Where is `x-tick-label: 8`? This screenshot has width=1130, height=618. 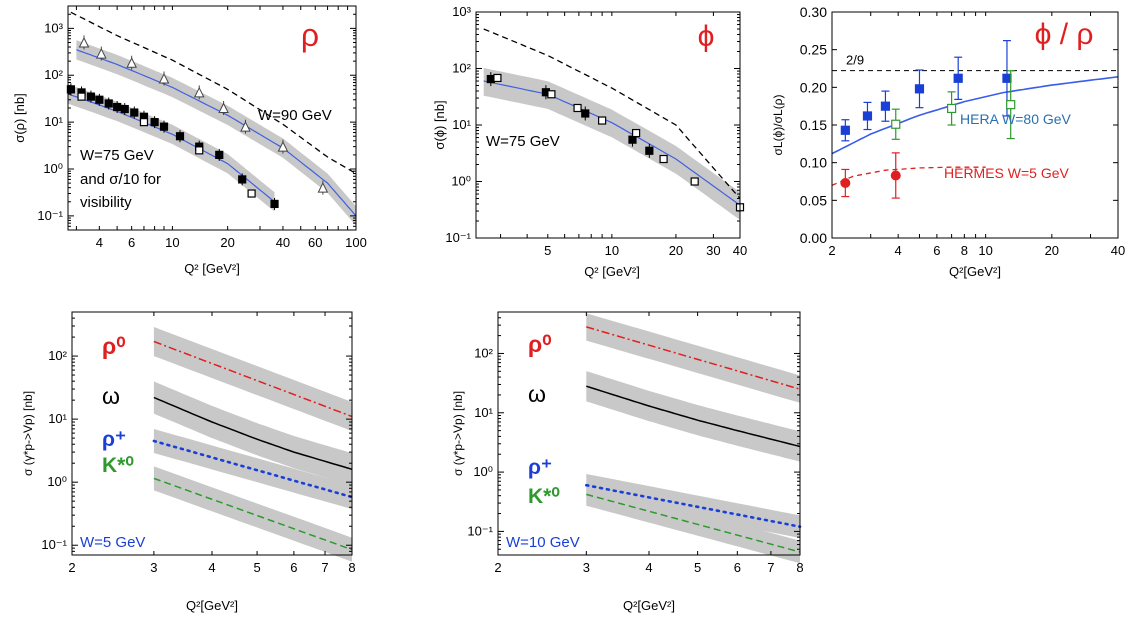
x-tick-label: 8 is located at coordinates (351, 567).